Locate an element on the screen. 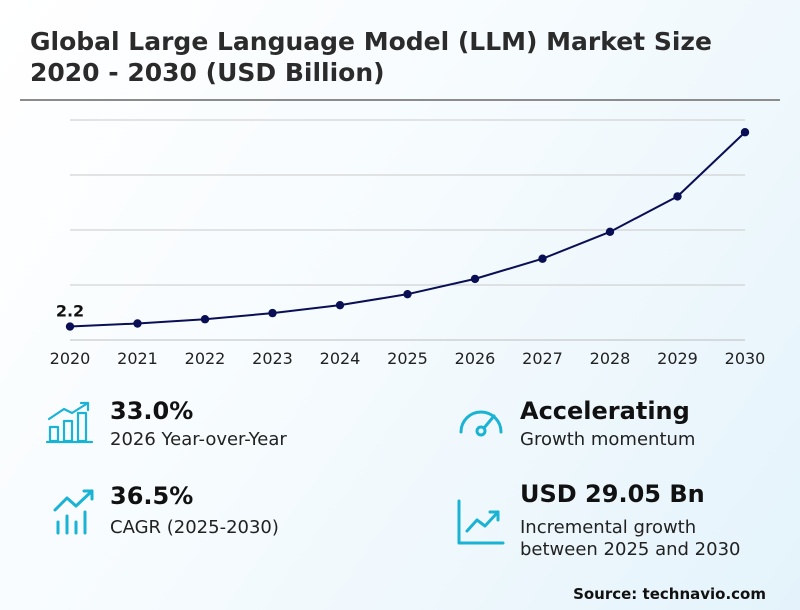 Image resolution: width=800 pixels, height=610 pixels. bar-chart-growth-icon is located at coordinates (70, 422).